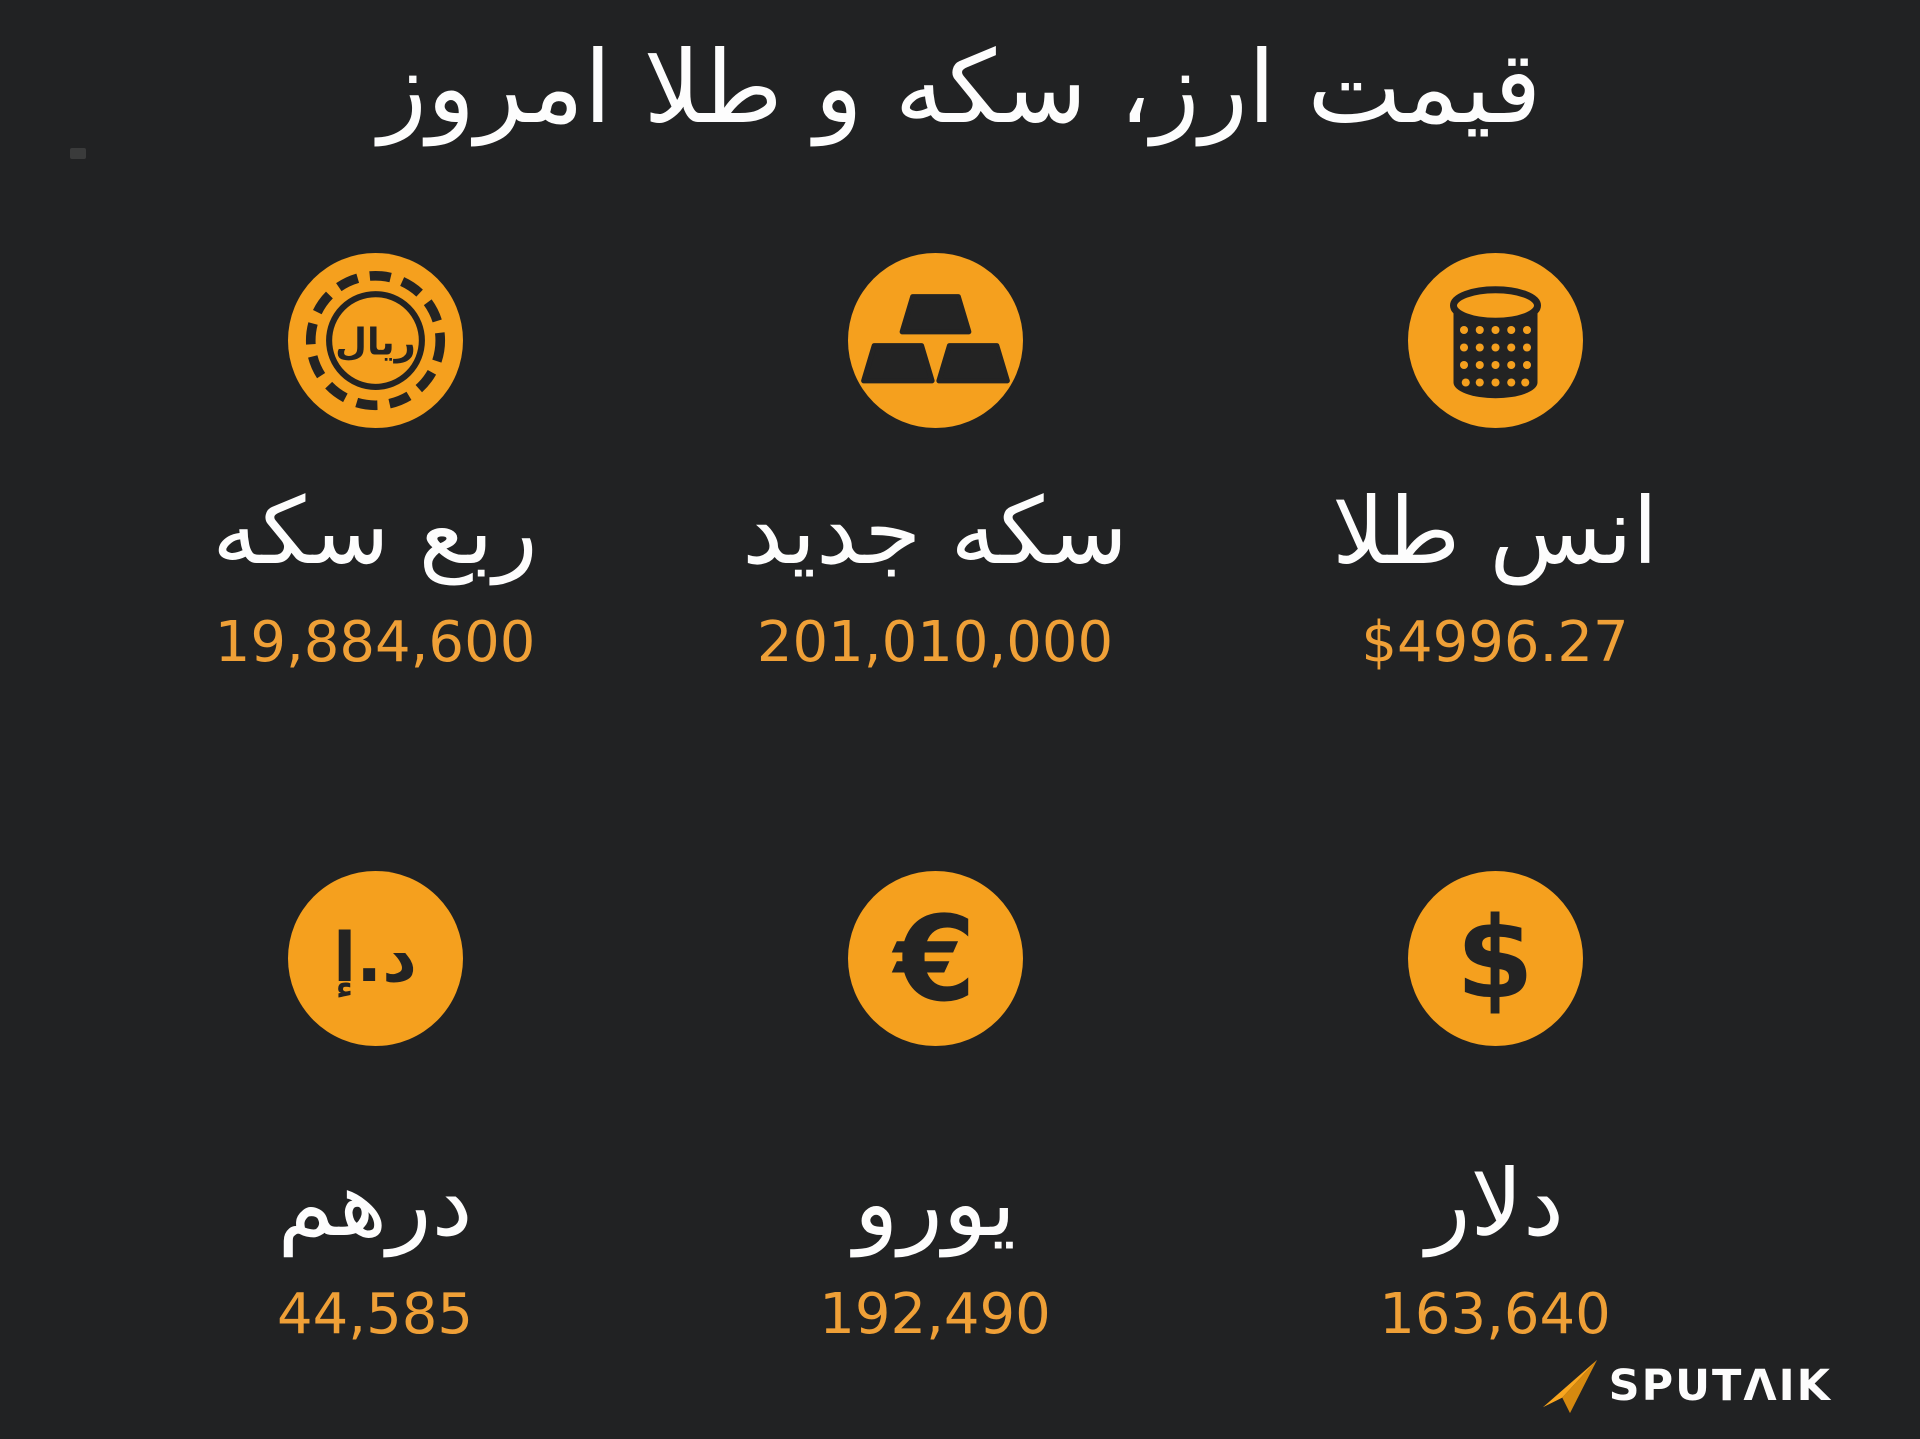 This screenshot has width=1920, height=1439. What do you see at coordinates (935, 531) in the screenshot?
I see `rate-label: سکه جدید` at bounding box center [935, 531].